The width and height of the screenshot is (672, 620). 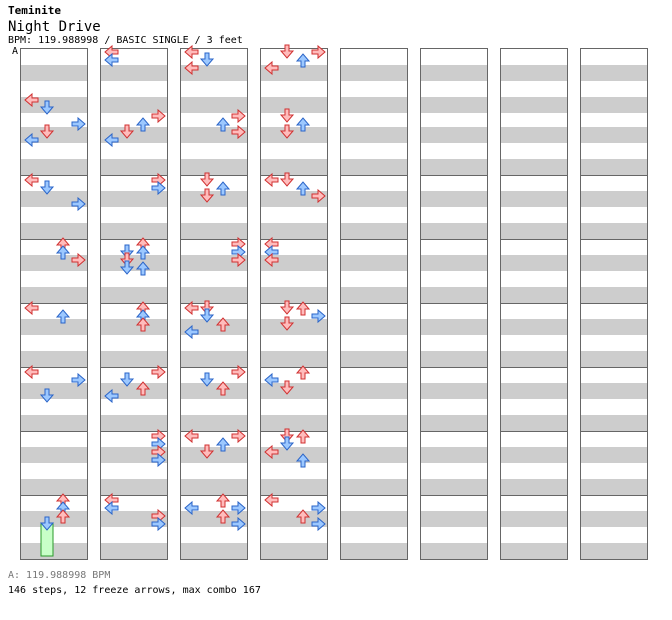 I want to click on bpm-marker-label: A, so click(x=15, y=51).